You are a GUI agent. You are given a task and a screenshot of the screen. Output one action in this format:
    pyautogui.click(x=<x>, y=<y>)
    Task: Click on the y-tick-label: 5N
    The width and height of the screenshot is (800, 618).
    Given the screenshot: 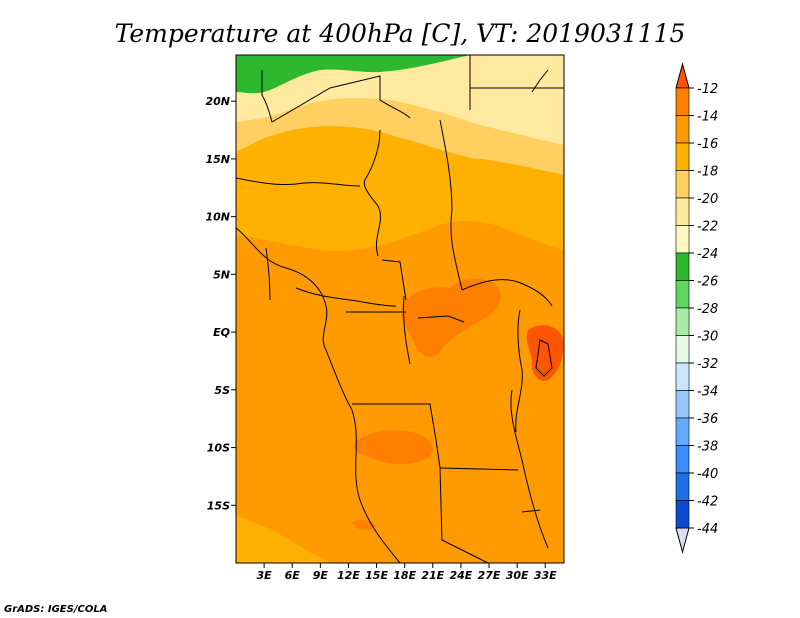 What is the action you would take?
    pyautogui.click(x=221, y=274)
    